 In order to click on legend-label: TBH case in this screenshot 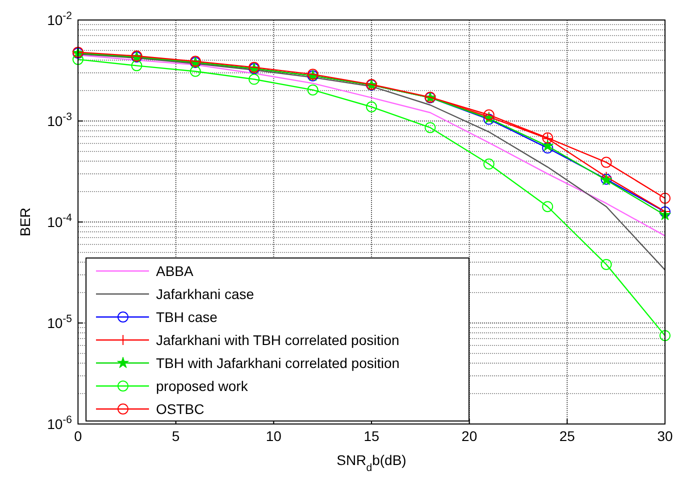, I will do `click(187, 317)`.